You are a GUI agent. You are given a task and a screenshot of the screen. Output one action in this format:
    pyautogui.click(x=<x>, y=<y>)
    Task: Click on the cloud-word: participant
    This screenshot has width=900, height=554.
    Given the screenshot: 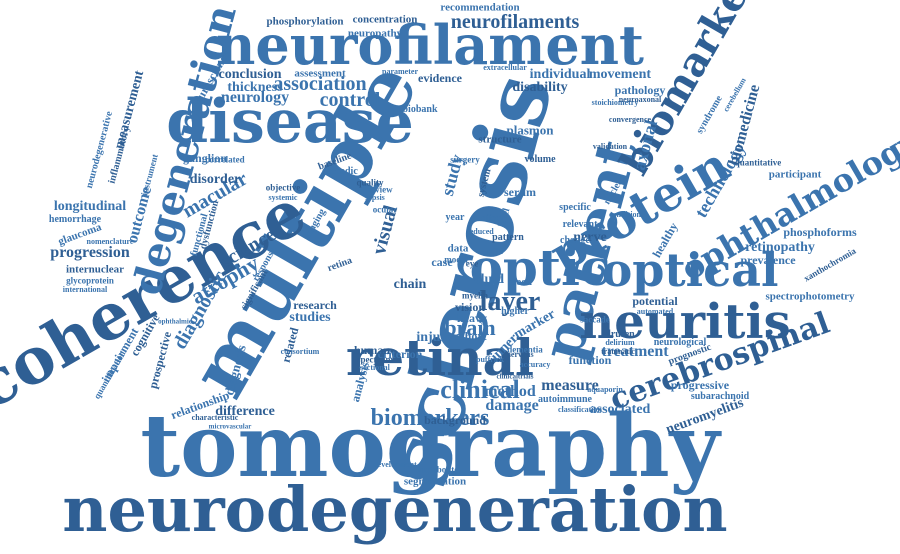 What is the action you would take?
    pyautogui.click(x=795, y=174)
    